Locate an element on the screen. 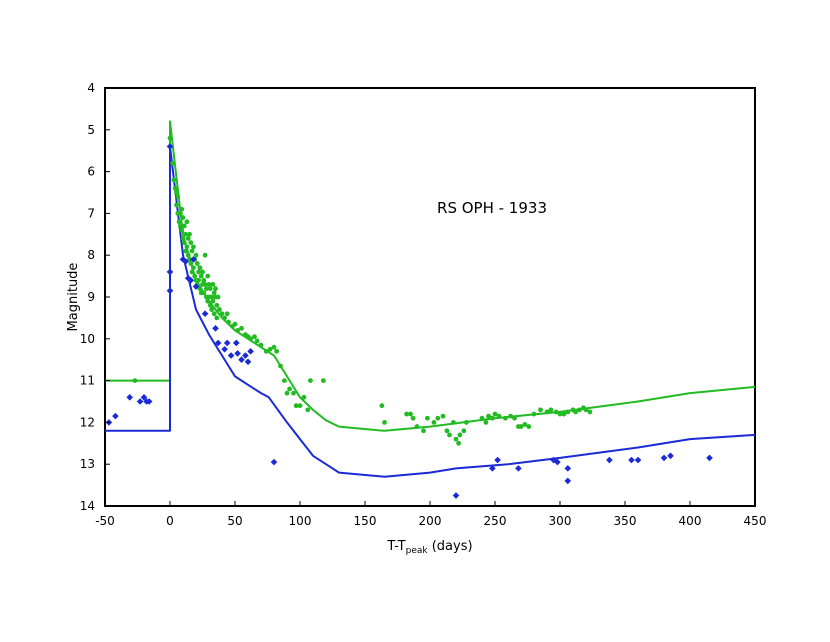 The width and height of the screenshot is (830, 642). x-tick-label: 150 is located at coordinates (365, 521).